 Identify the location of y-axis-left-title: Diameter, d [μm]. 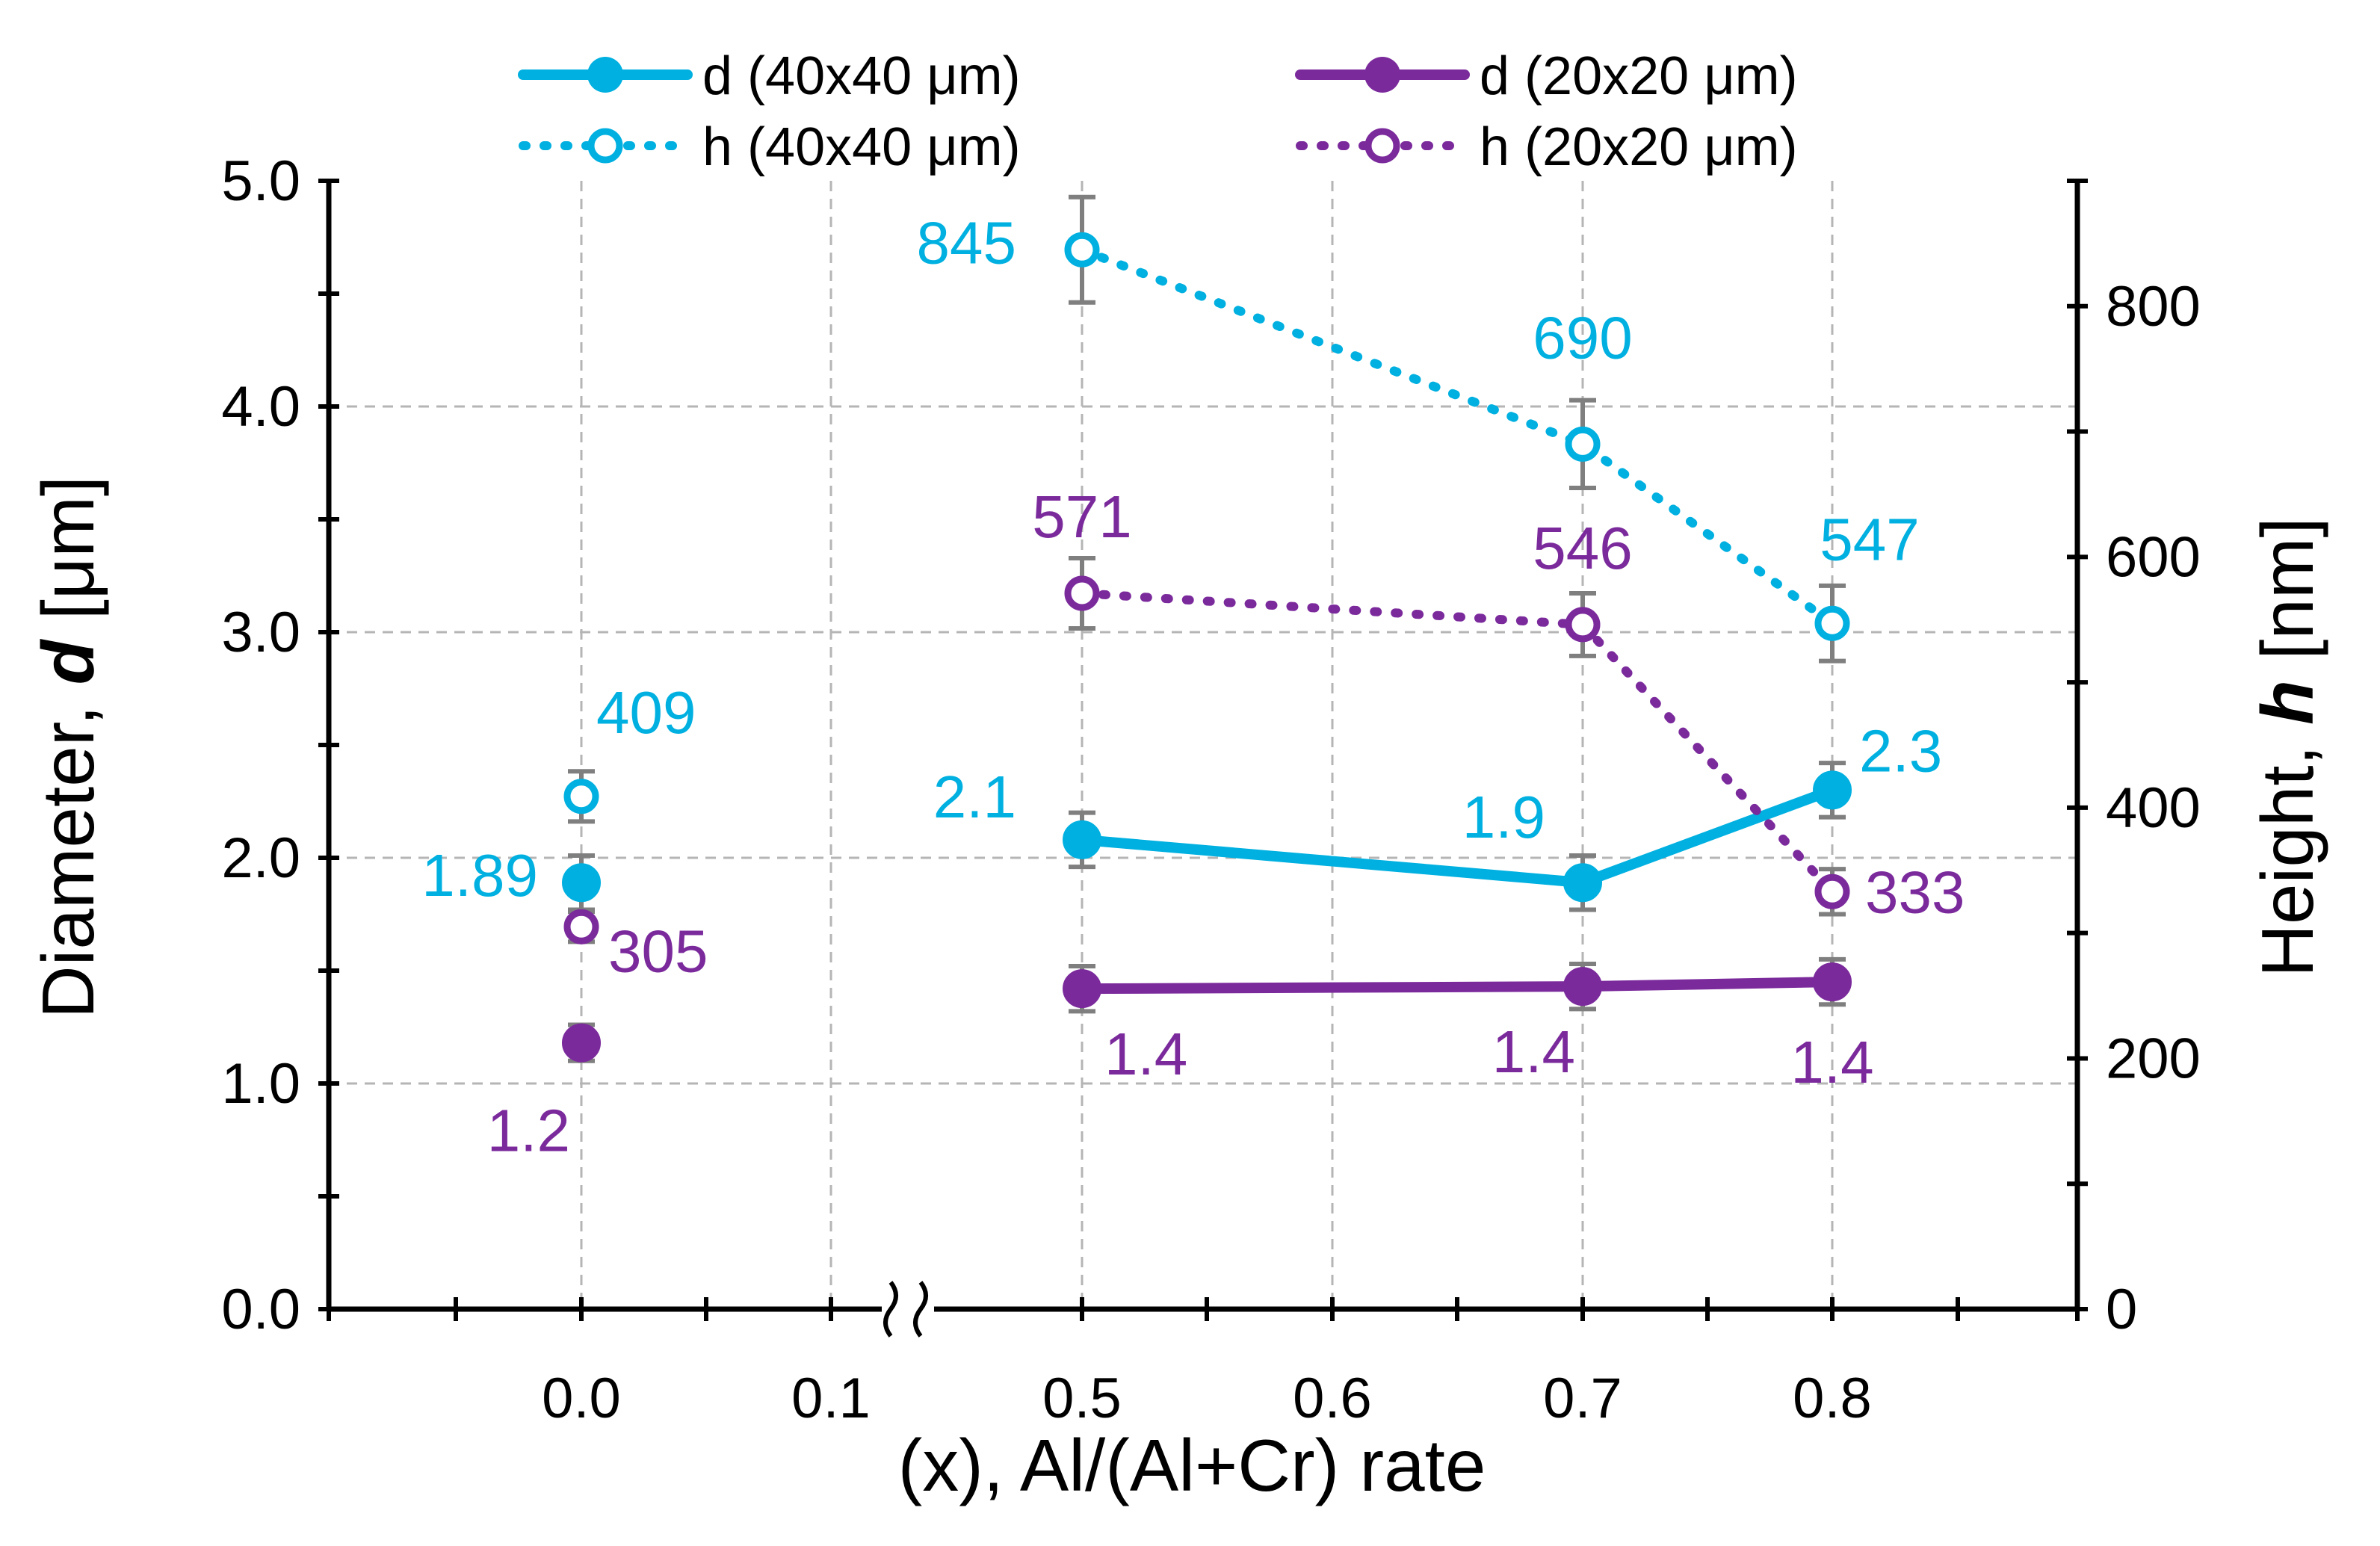
(68, 747).